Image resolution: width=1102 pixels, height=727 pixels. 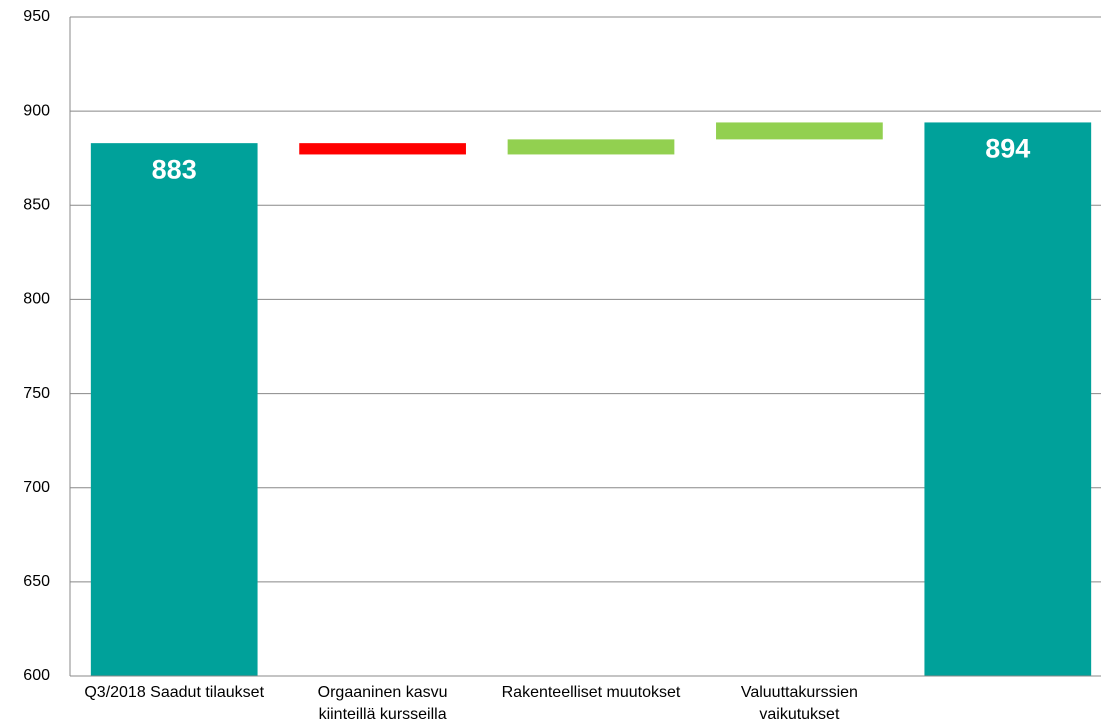 What do you see at coordinates (174, 692) in the screenshot?
I see `x-tick-label: Q3/2018 Saadut tilaukset` at bounding box center [174, 692].